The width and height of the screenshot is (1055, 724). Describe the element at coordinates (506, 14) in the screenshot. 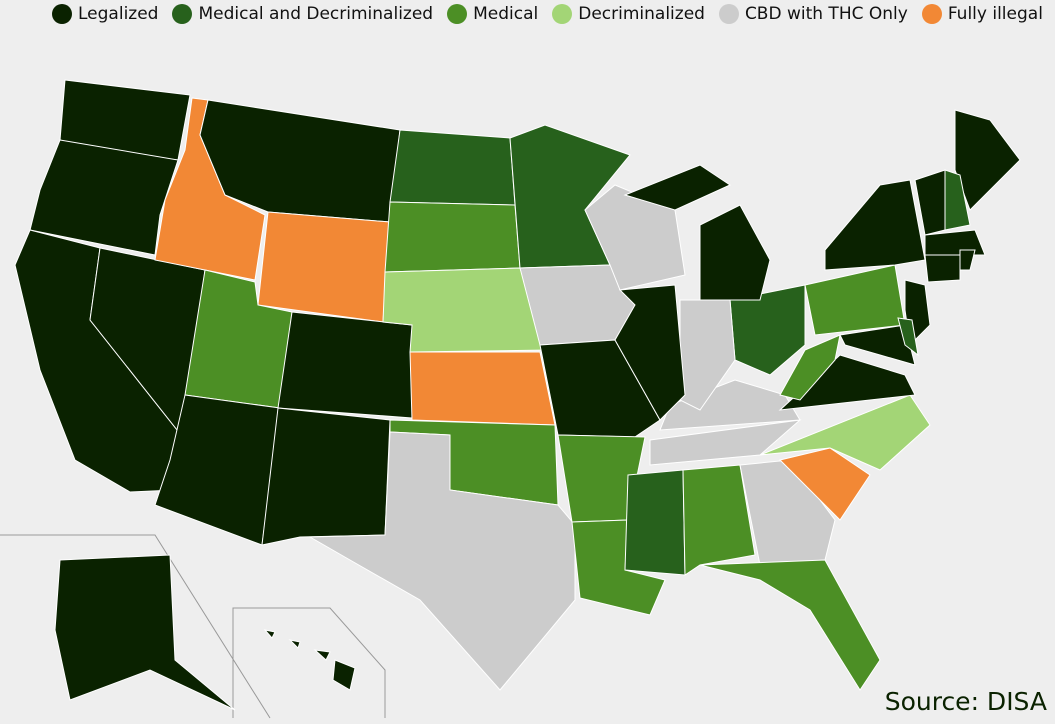

I see `legend-label: Medical` at that location.